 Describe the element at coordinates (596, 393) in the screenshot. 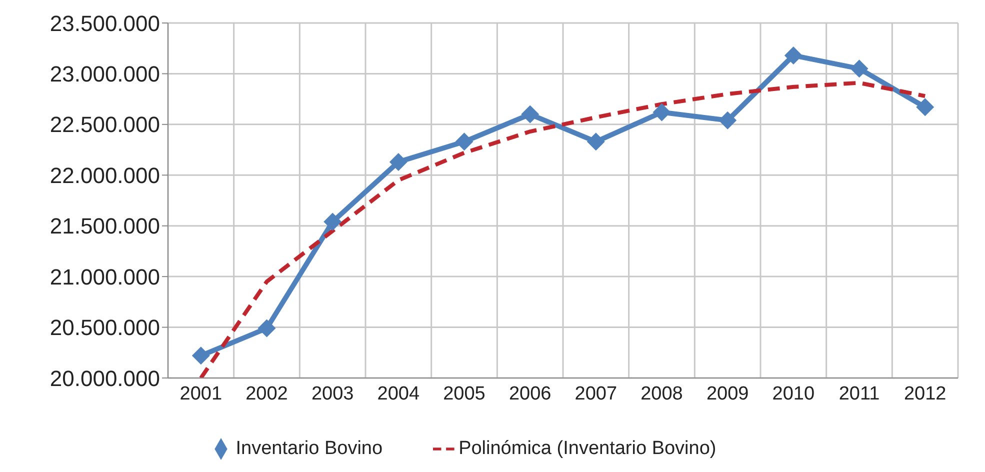

I see `x-tick-label: 2007` at that location.